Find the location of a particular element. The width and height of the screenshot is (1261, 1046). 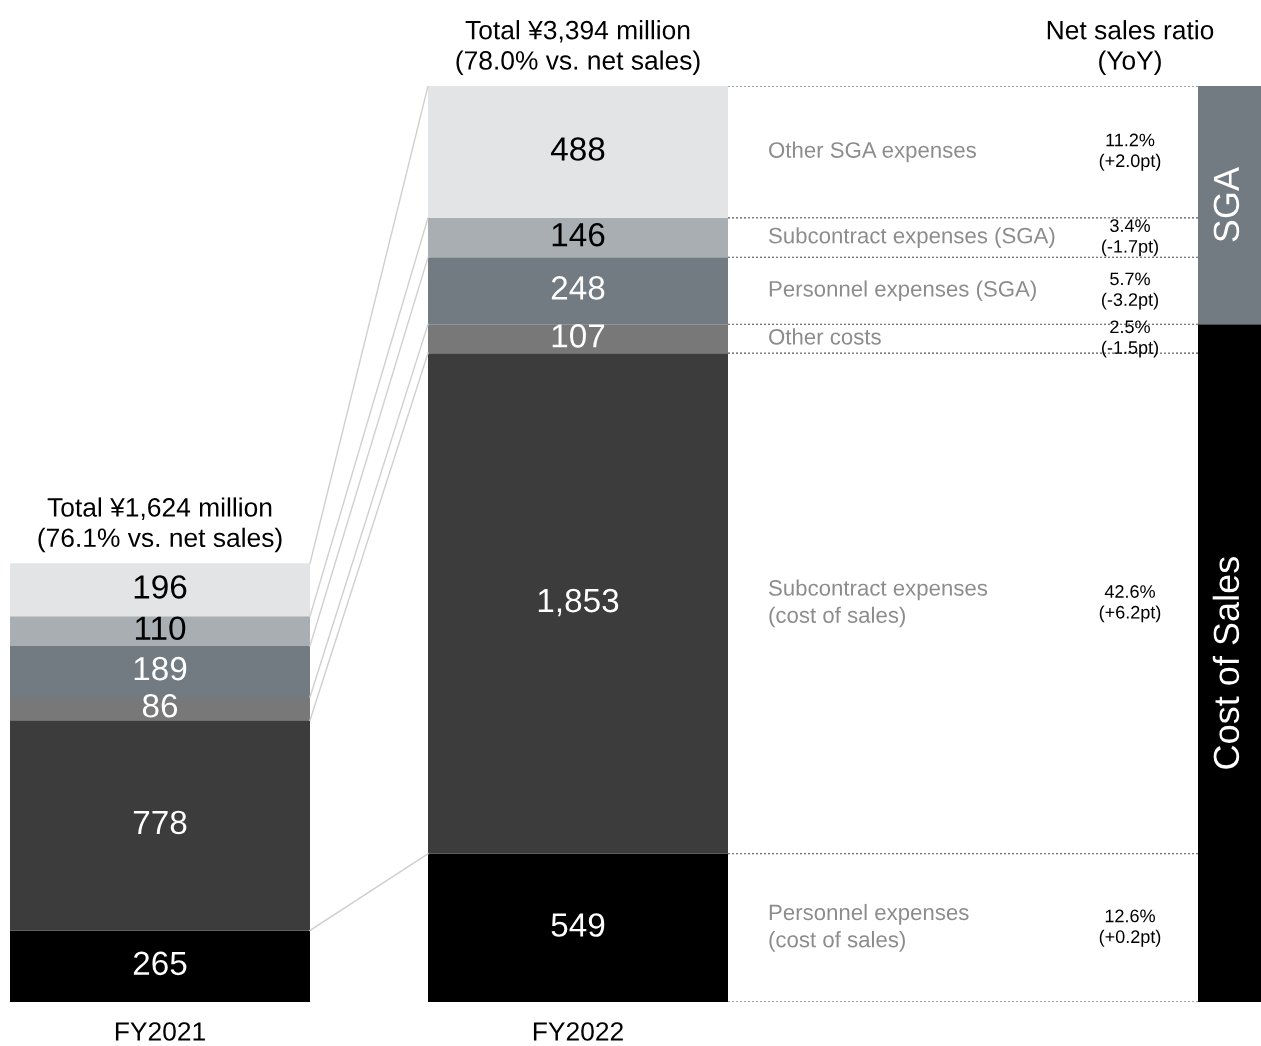

x-tick-label: FY2021 is located at coordinates (160, 1031).